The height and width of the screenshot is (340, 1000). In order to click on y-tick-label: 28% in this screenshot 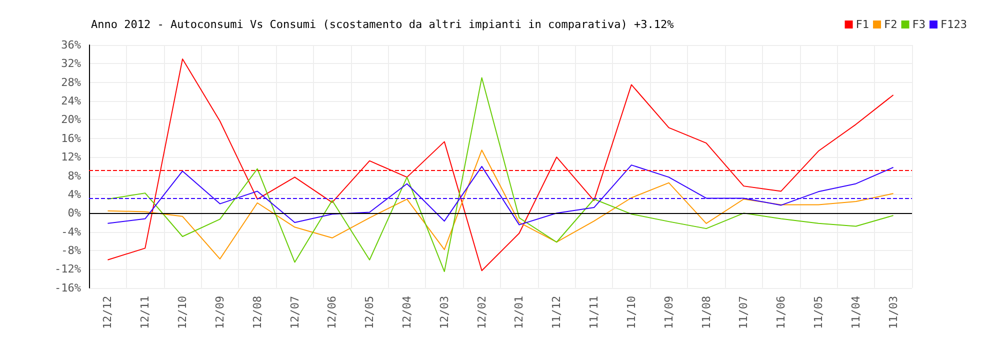, I will do `click(71, 82)`.